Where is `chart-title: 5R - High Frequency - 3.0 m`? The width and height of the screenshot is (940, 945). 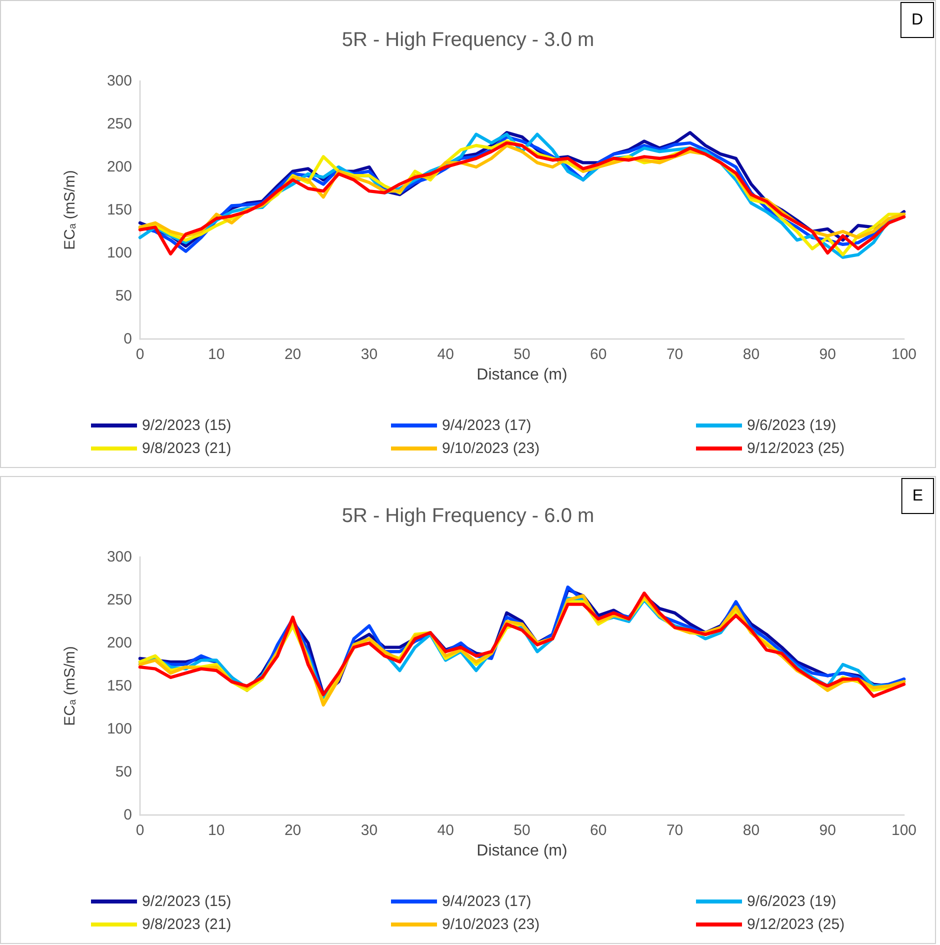 chart-title: 5R - High Frequency - 3.0 m is located at coordinates (468, 40).